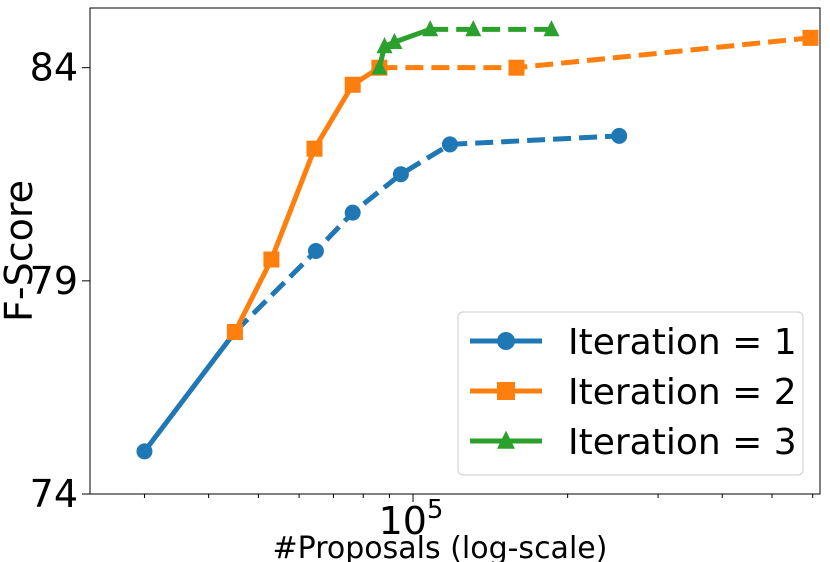 The width and height of the screenshot is (830, 562). I want to click on x-tick-label-base: 10, so click(403, 521).